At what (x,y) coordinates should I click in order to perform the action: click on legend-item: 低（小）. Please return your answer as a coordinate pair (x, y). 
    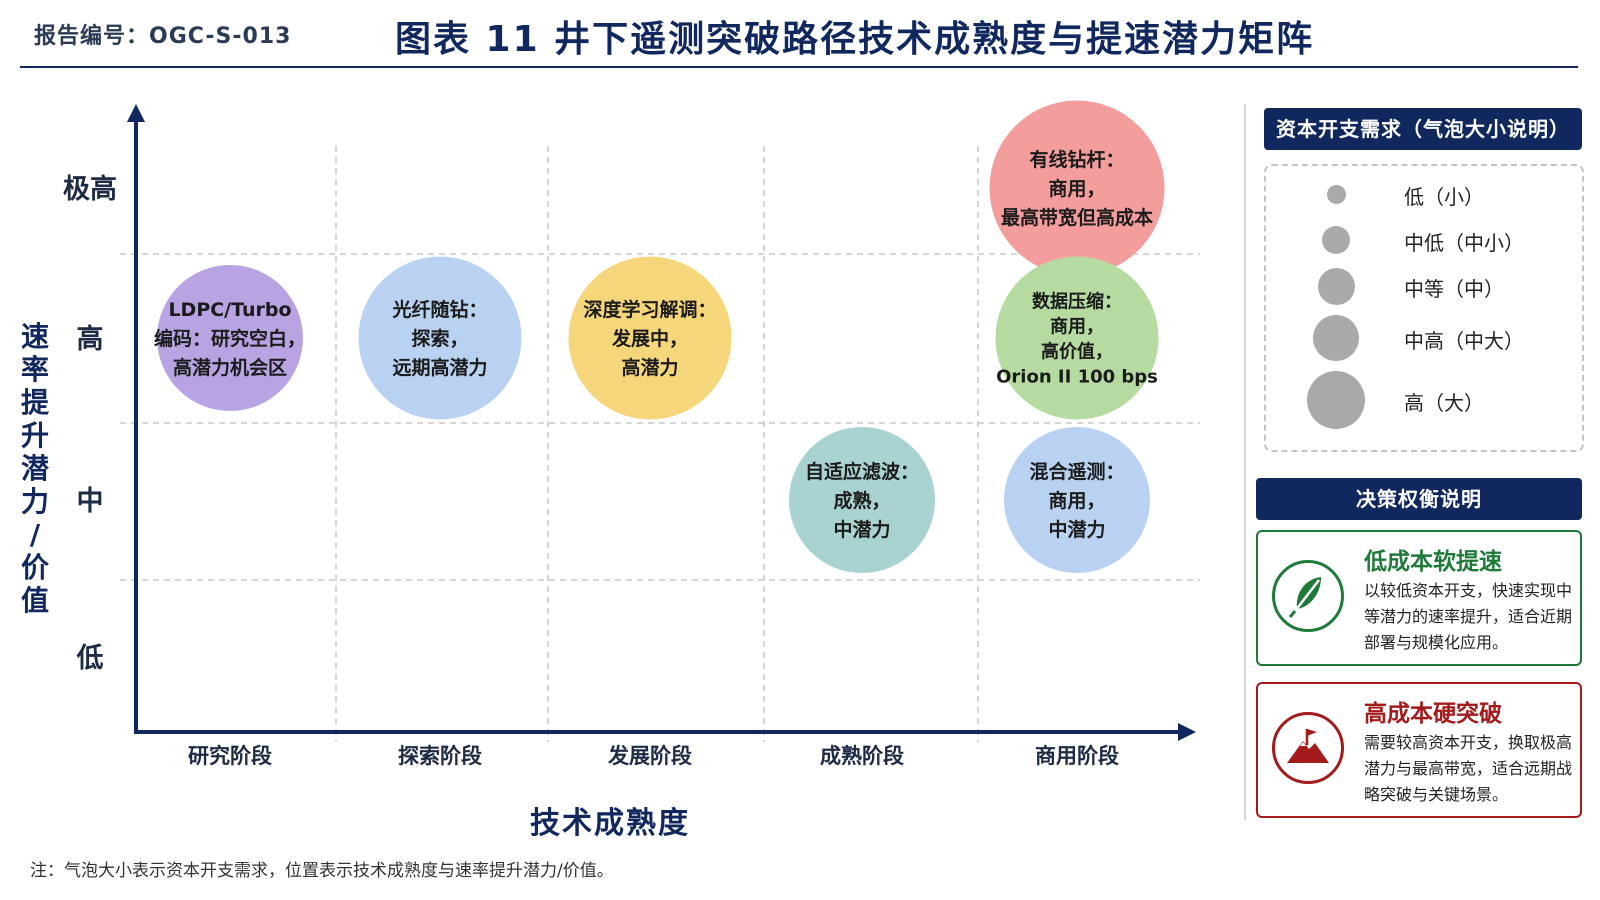
    Looking at the image, I should click on (1424, 194).